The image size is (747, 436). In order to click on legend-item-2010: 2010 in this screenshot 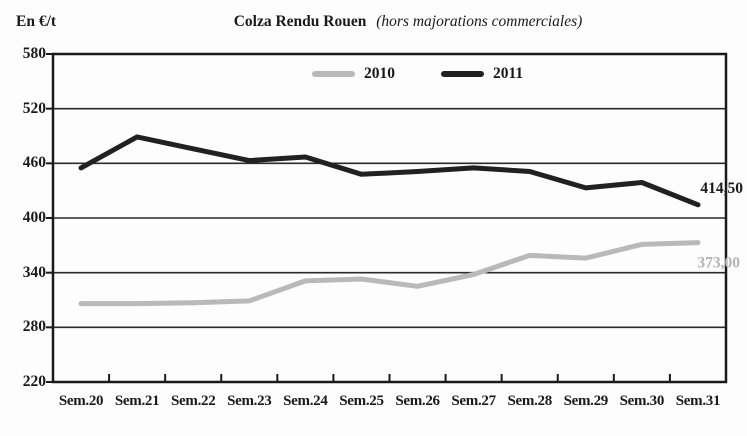, I will do `click(353, 74)`.